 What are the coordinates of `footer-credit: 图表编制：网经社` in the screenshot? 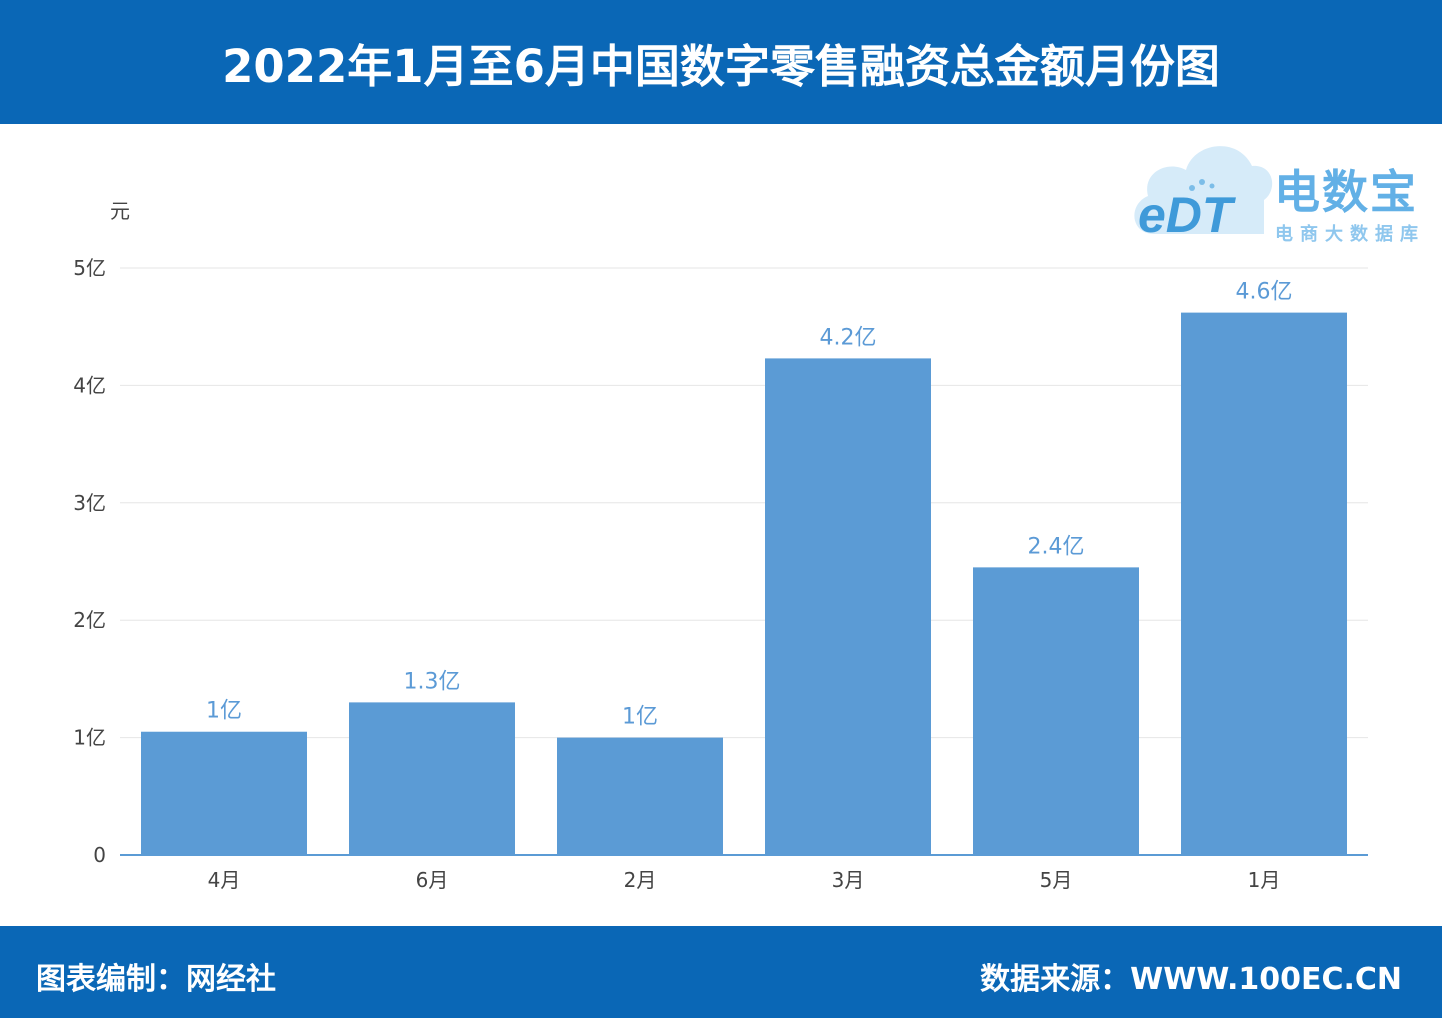 It's located at (156, 979).